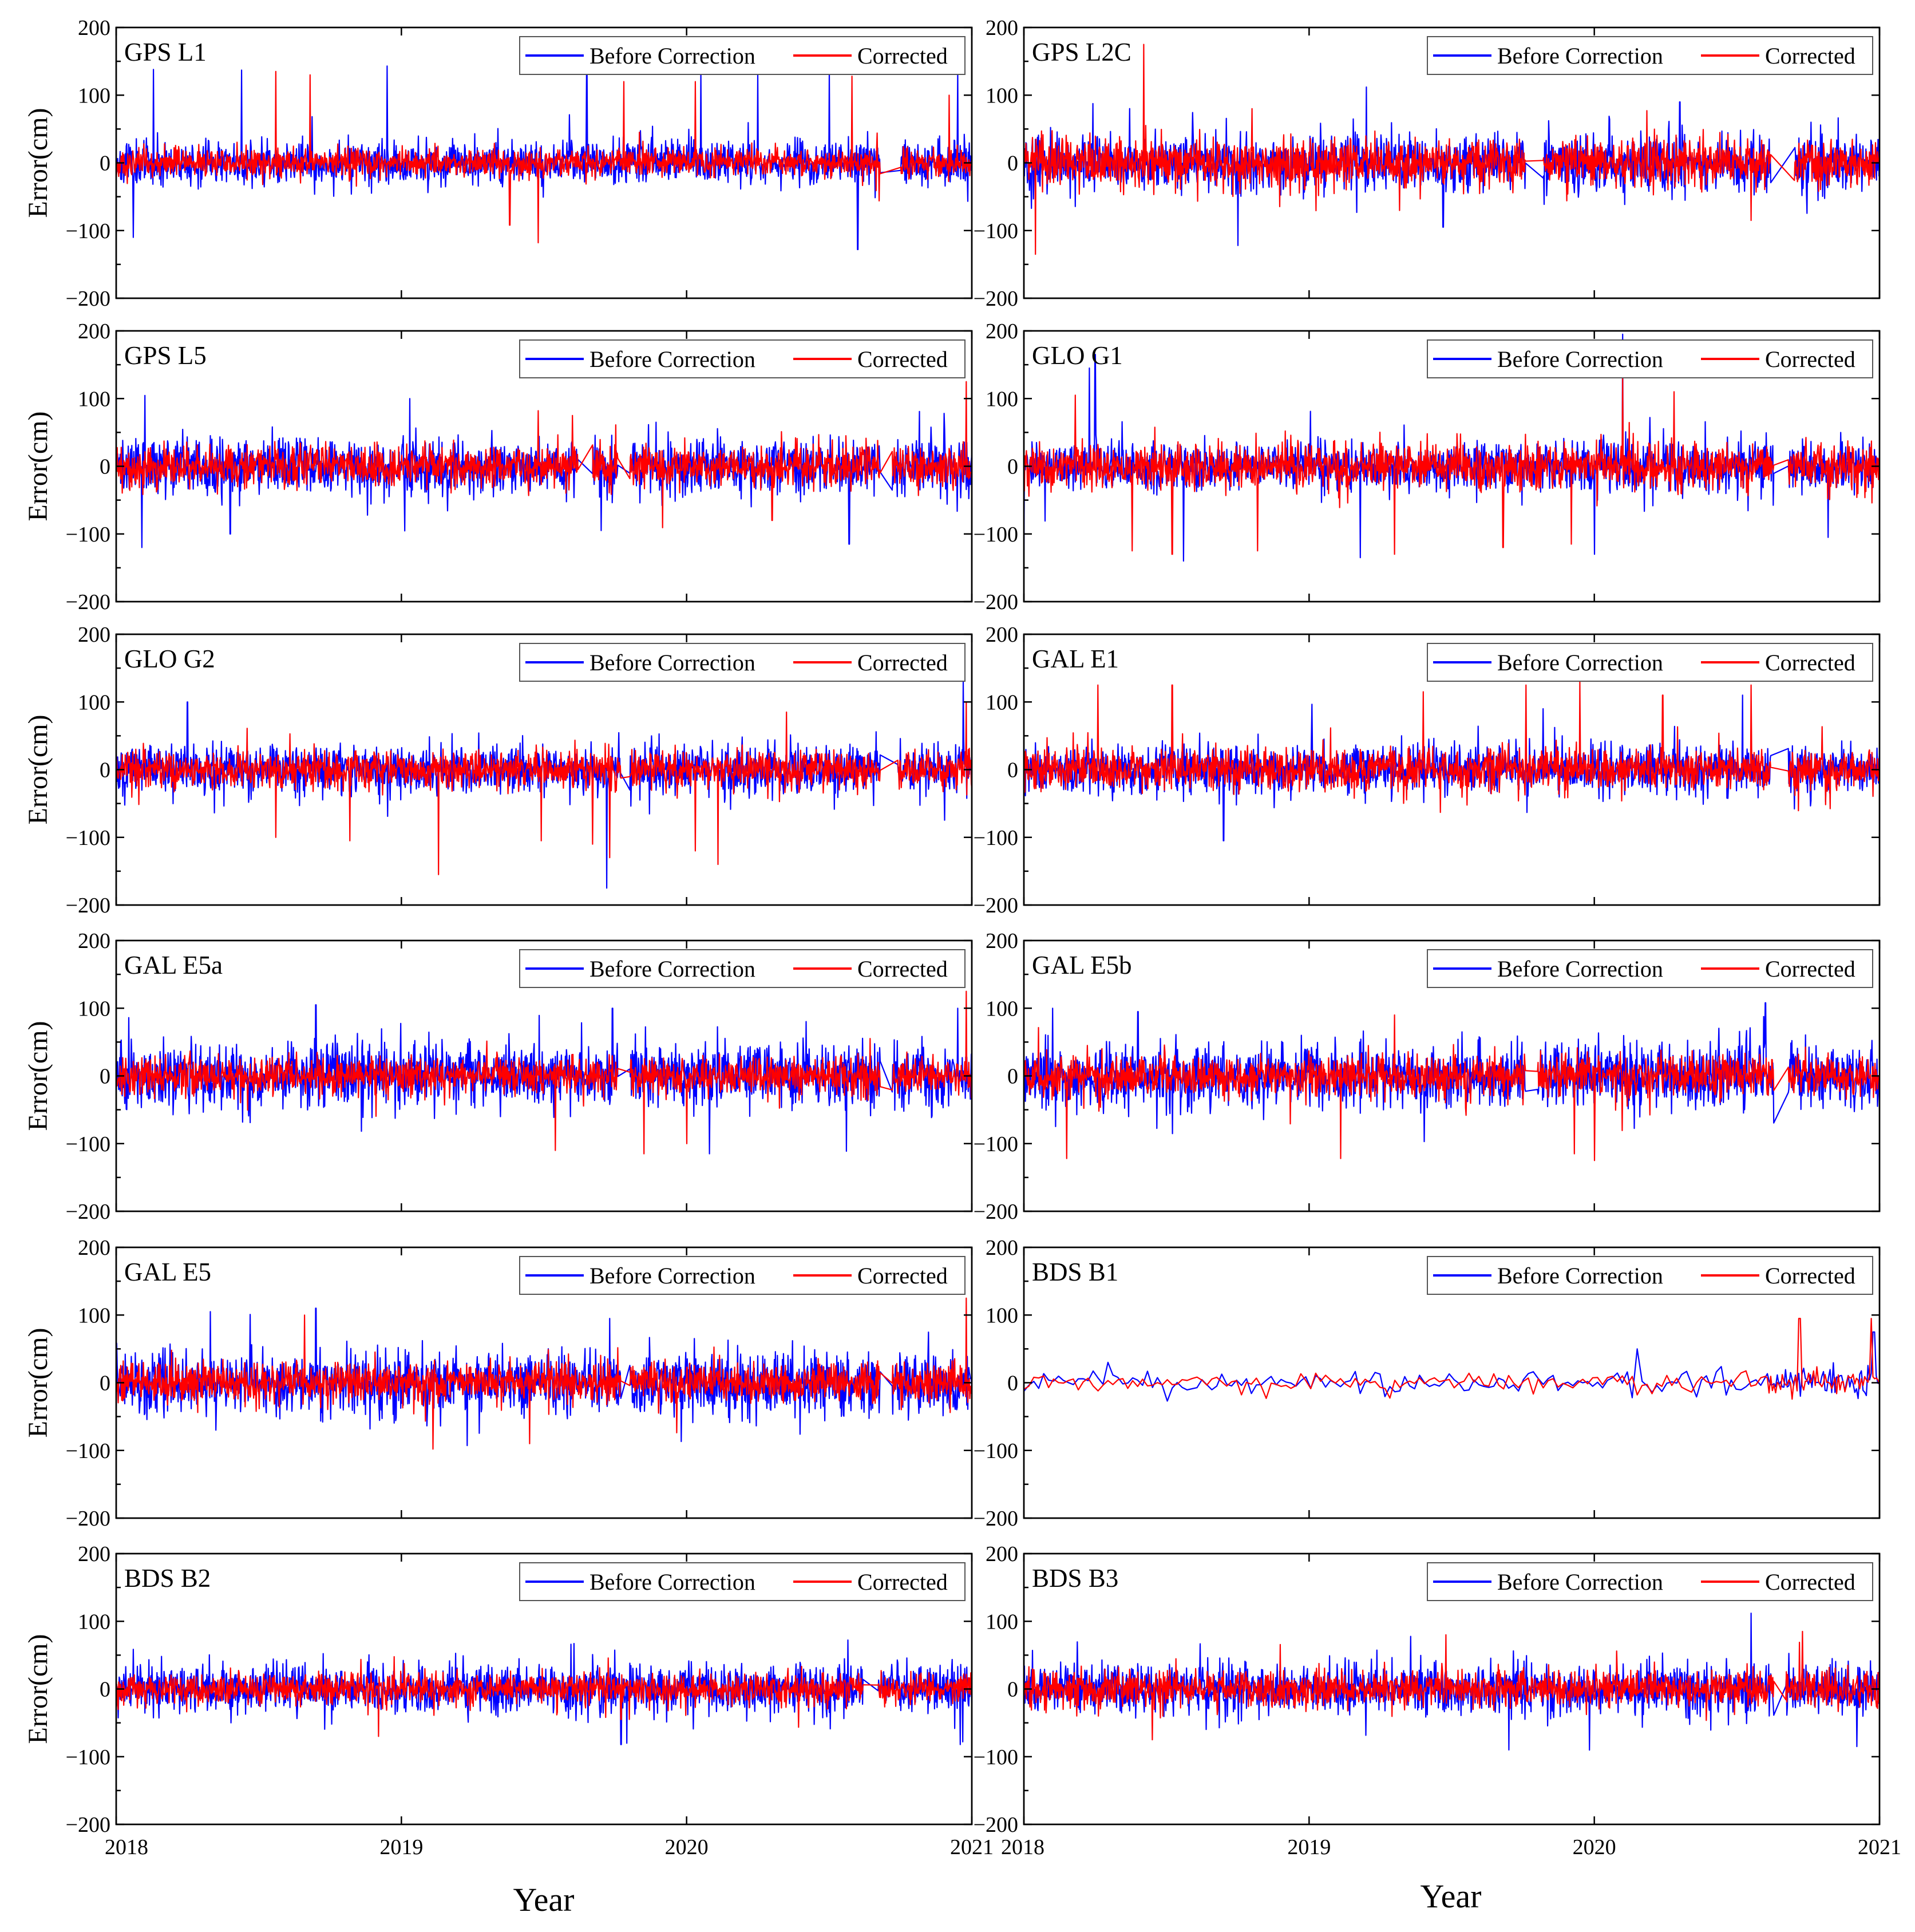 The height and width of the screenshot is (1932, 1915). What do you see at coordinates (1075, 659) in the screenshot?
I see `panel-title: GAL E1` at bounding box center [1075, 659].